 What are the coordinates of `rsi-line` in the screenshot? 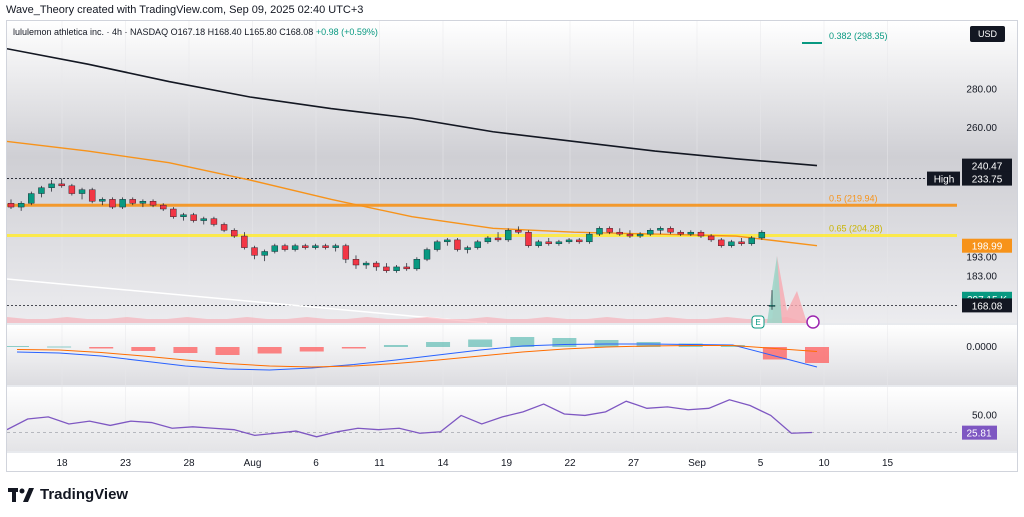 It's located at (410, 418).